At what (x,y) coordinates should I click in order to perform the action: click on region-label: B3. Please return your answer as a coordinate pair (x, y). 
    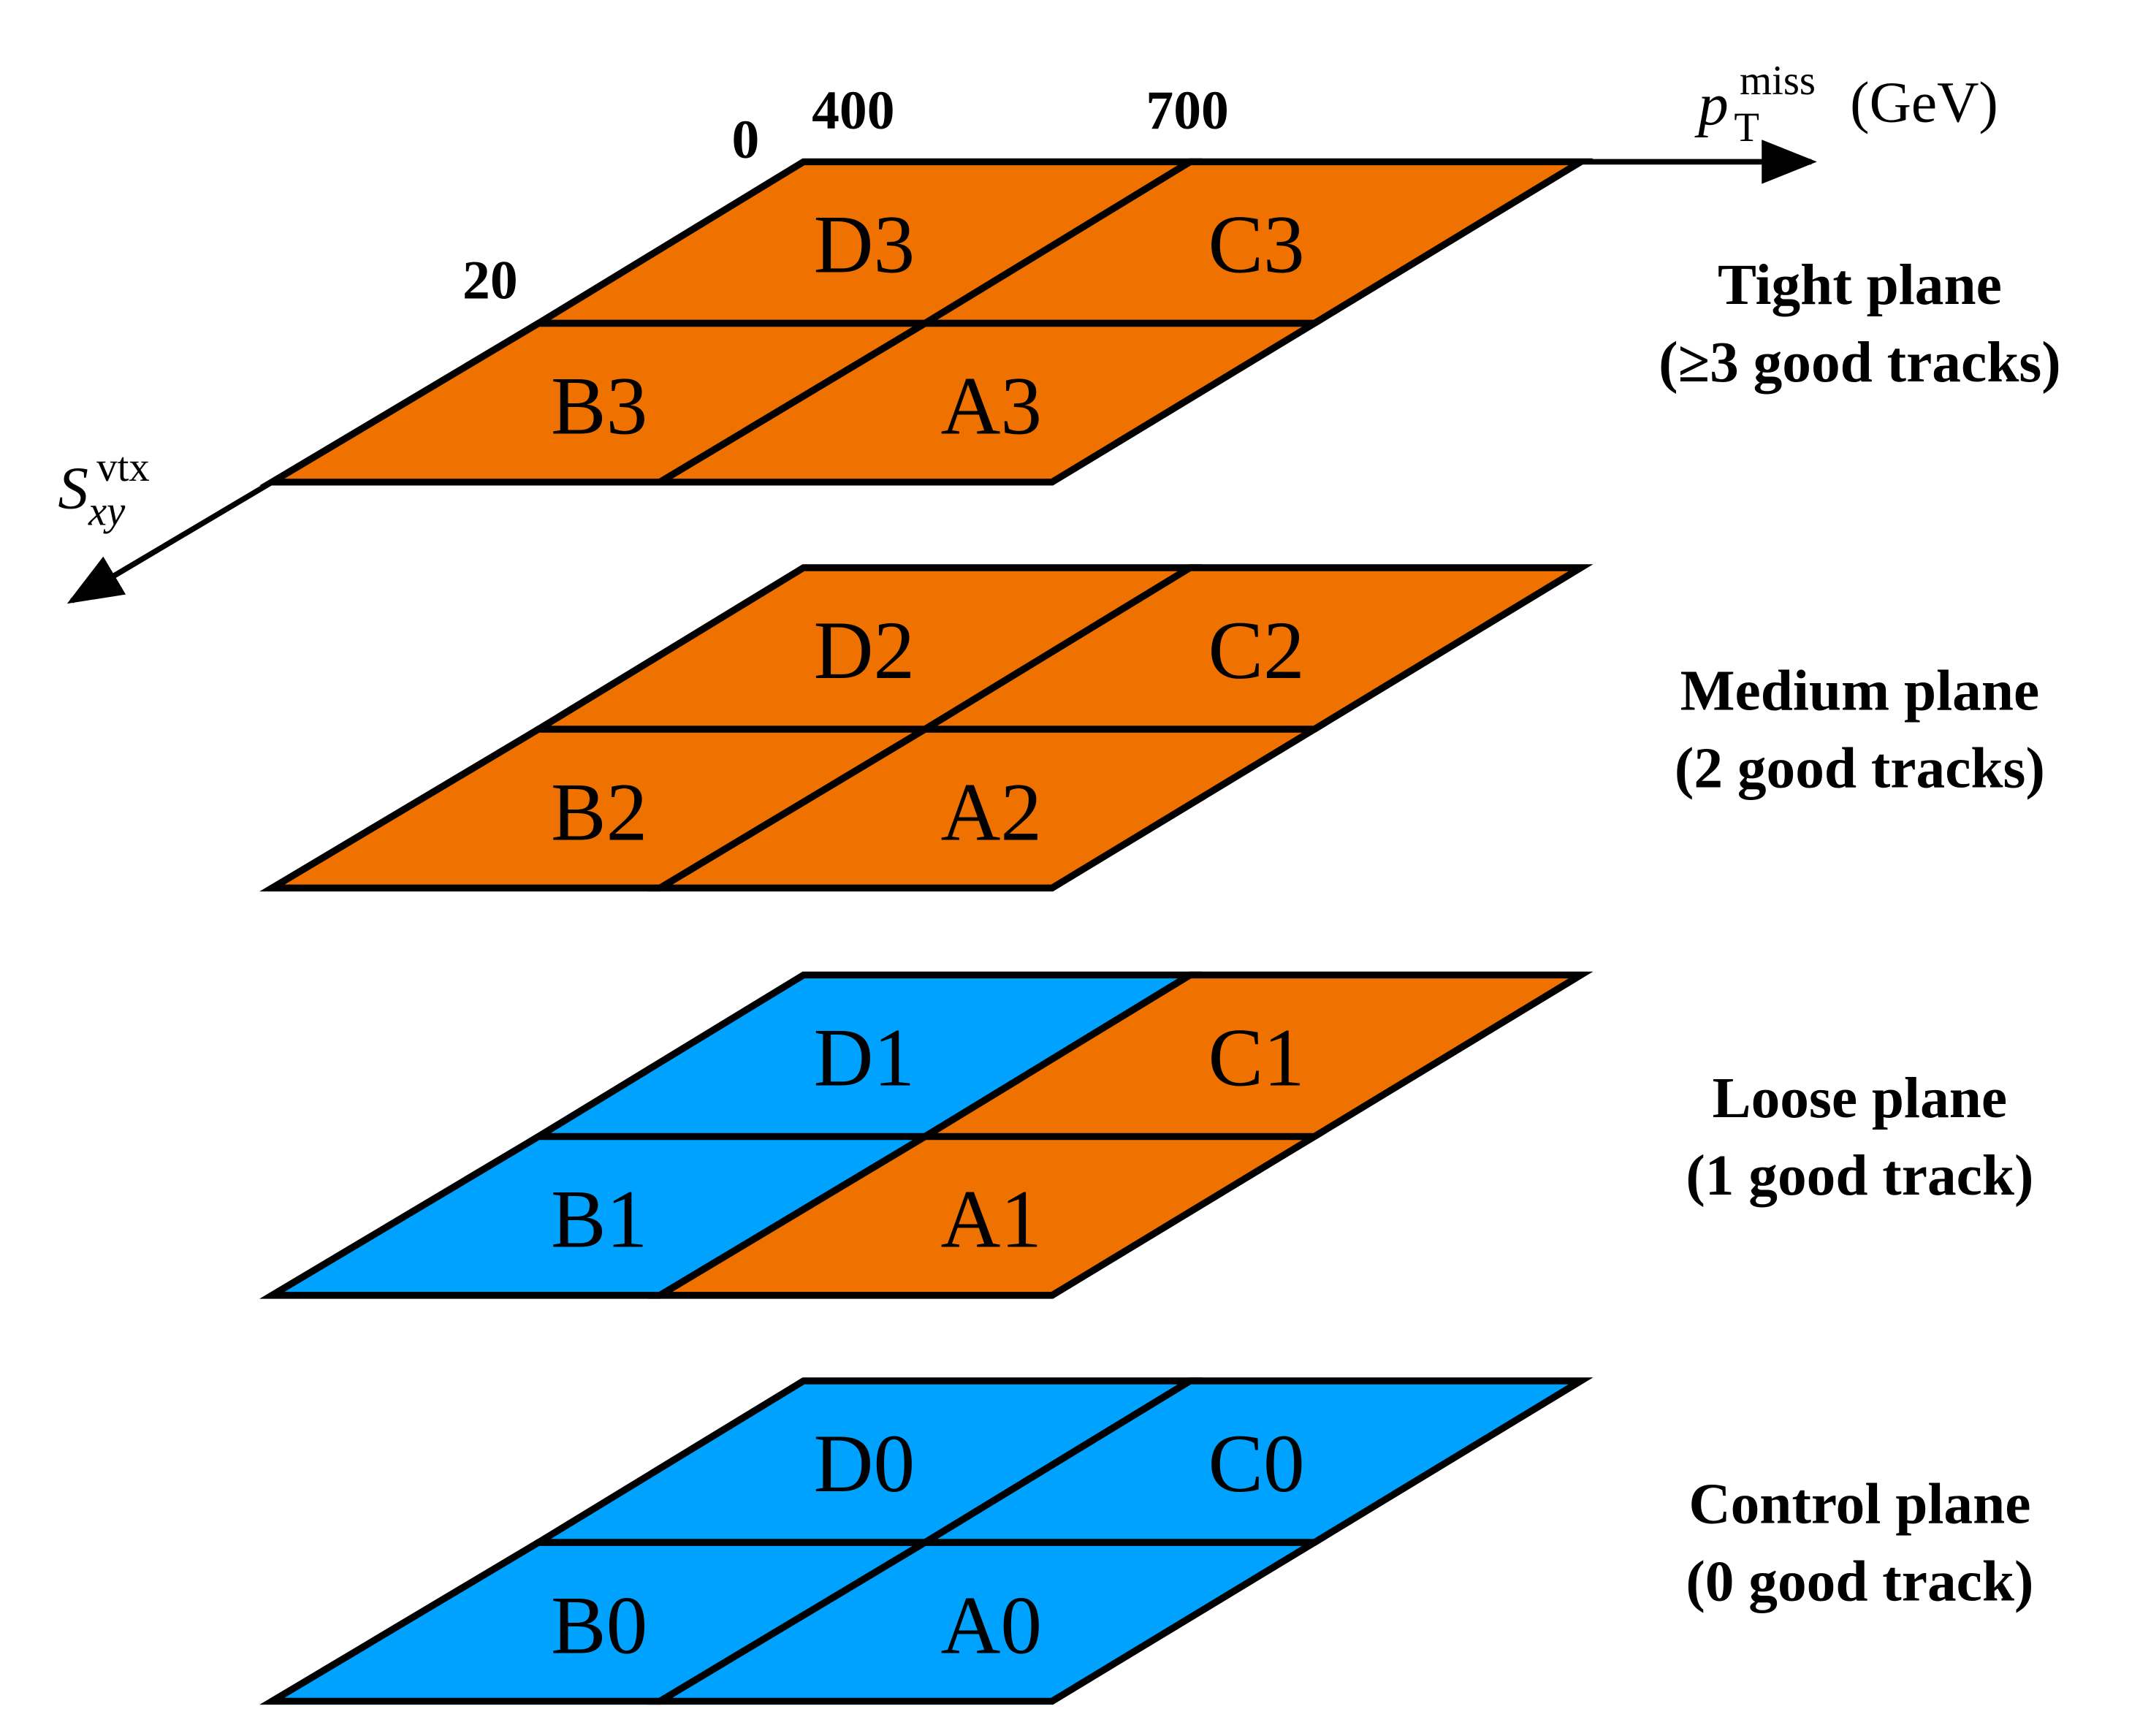
    Looking at the image, I should click on (599, 406).